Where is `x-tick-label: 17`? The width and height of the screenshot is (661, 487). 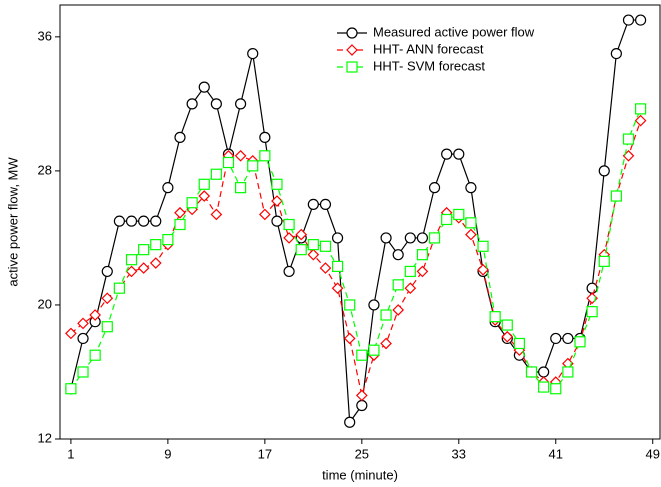 x-tick-label: 17 is located at coordinates (265, 453).